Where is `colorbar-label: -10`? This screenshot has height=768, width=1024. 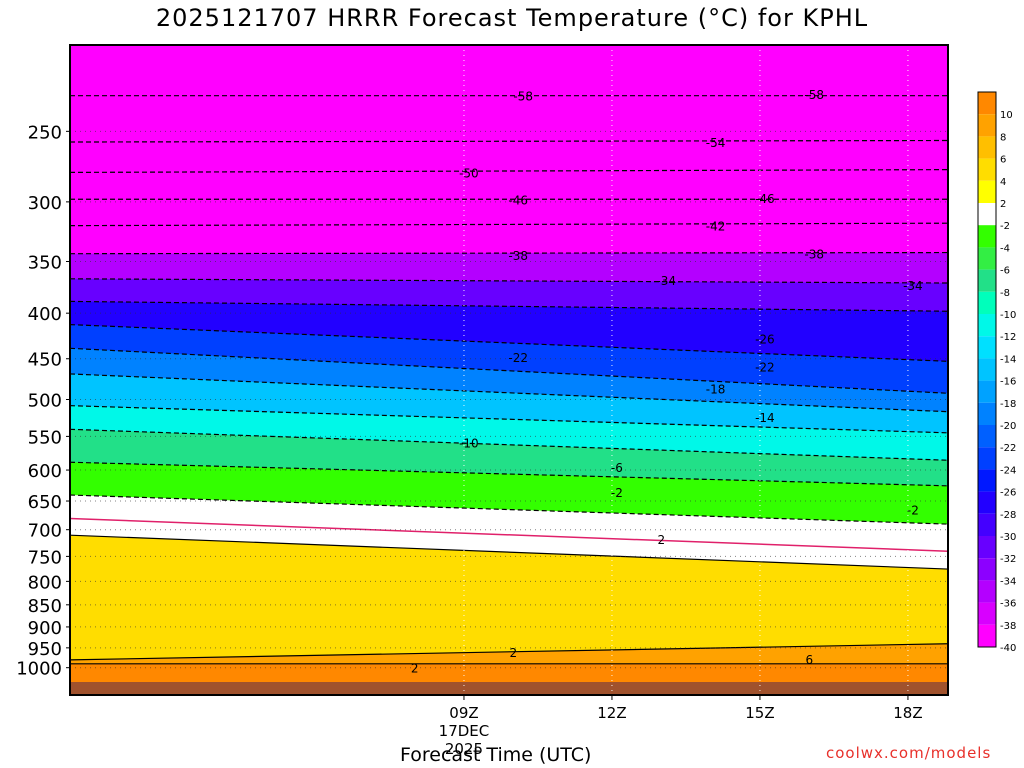 colorbar-label: -10 is located at coordinates (1008, 315).